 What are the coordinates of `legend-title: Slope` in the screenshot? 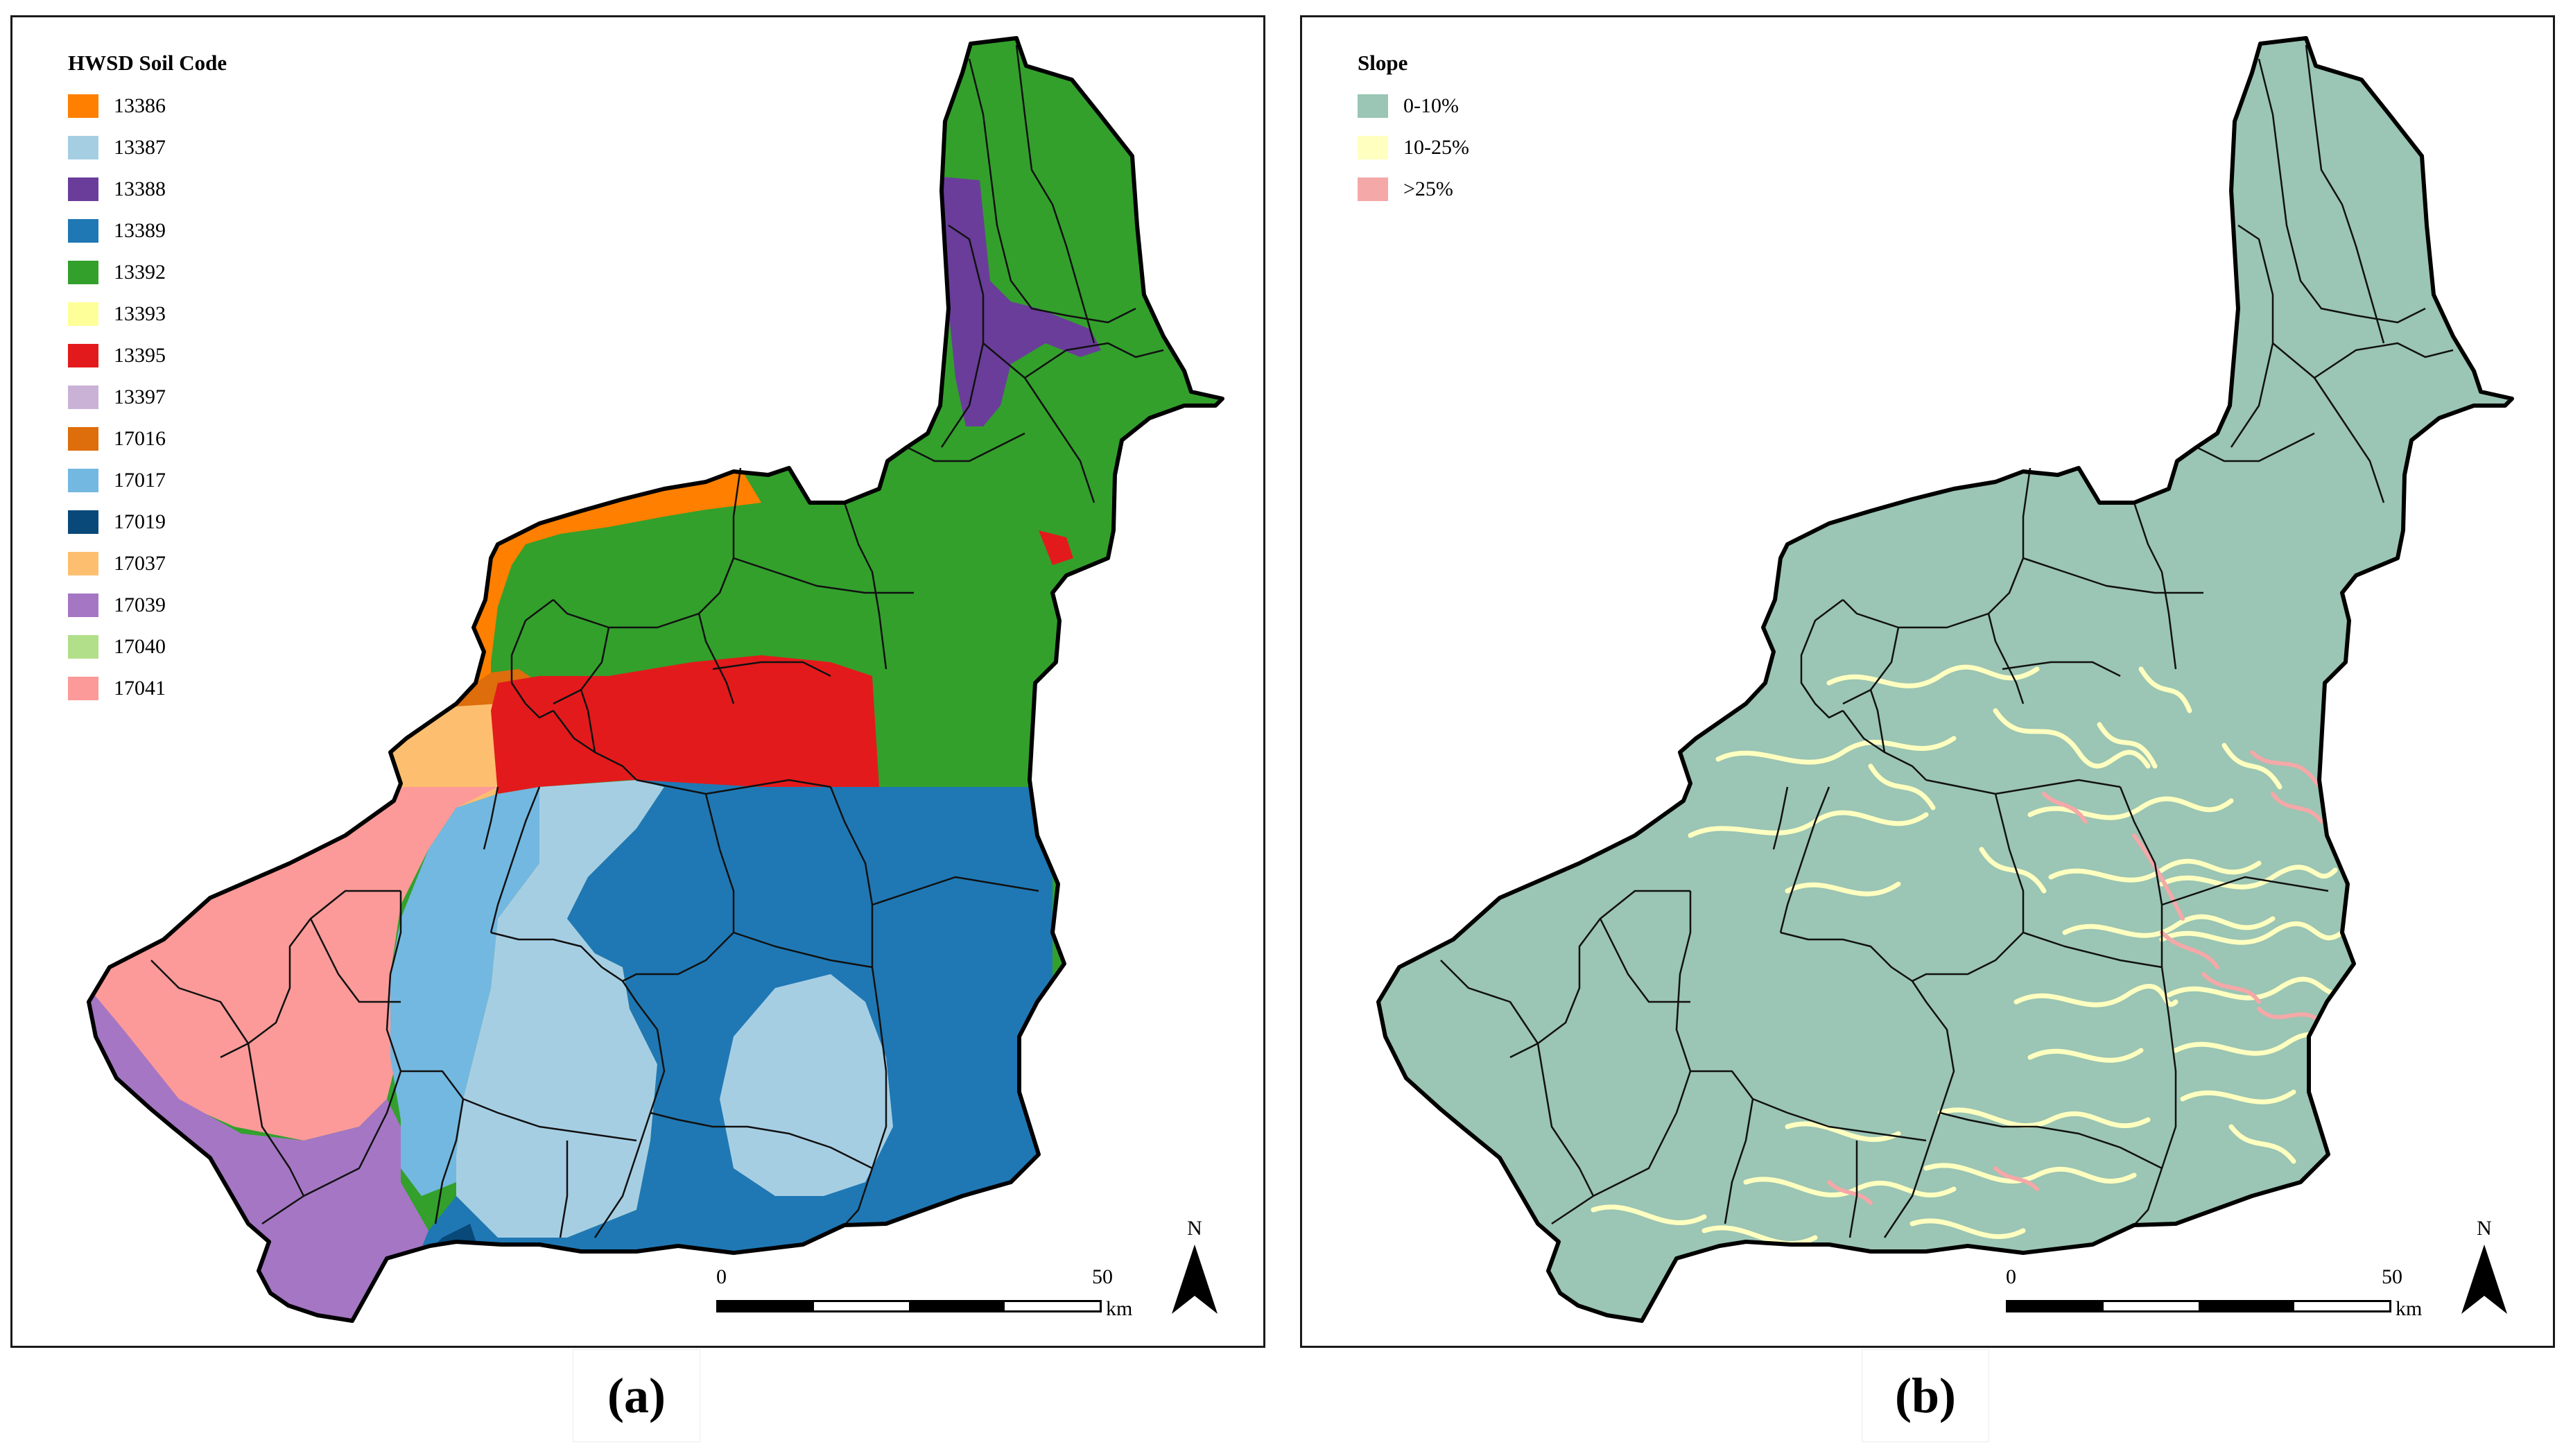 It's located at (1383, 63).